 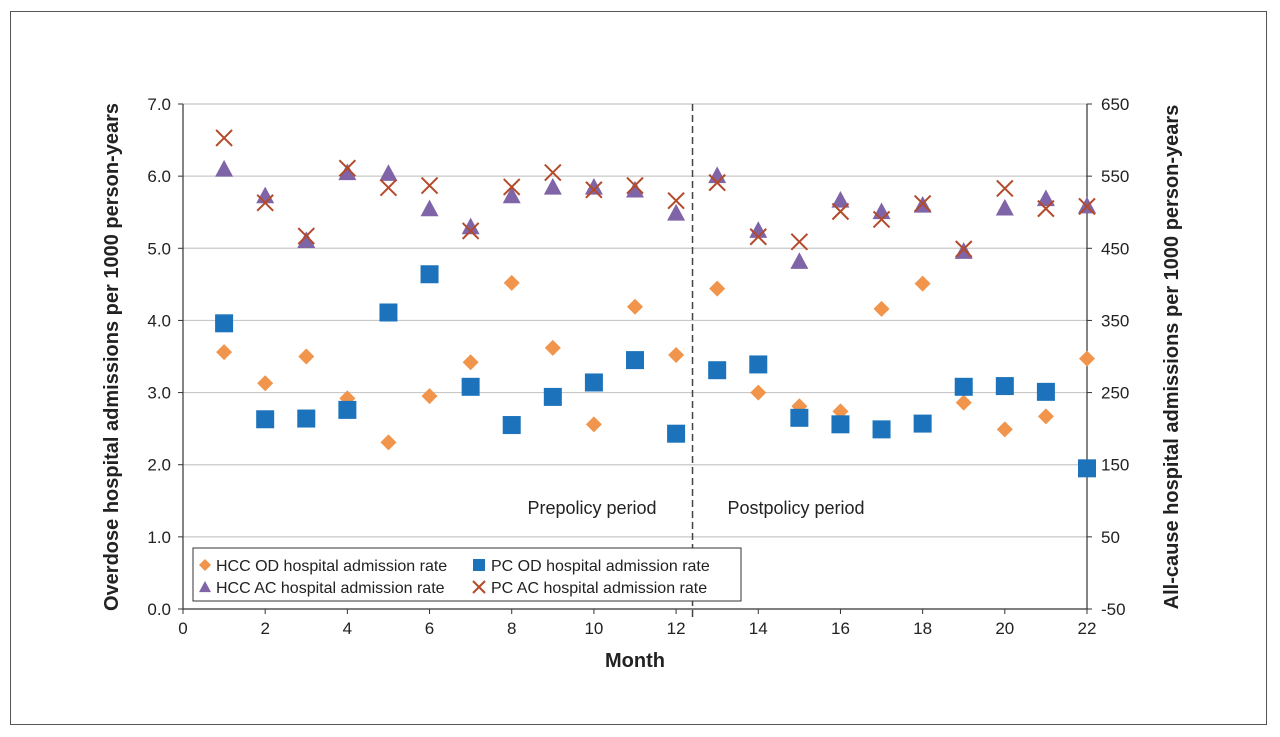 I want to click on y-tick-label: 4.0, so click(x=159, y=320).